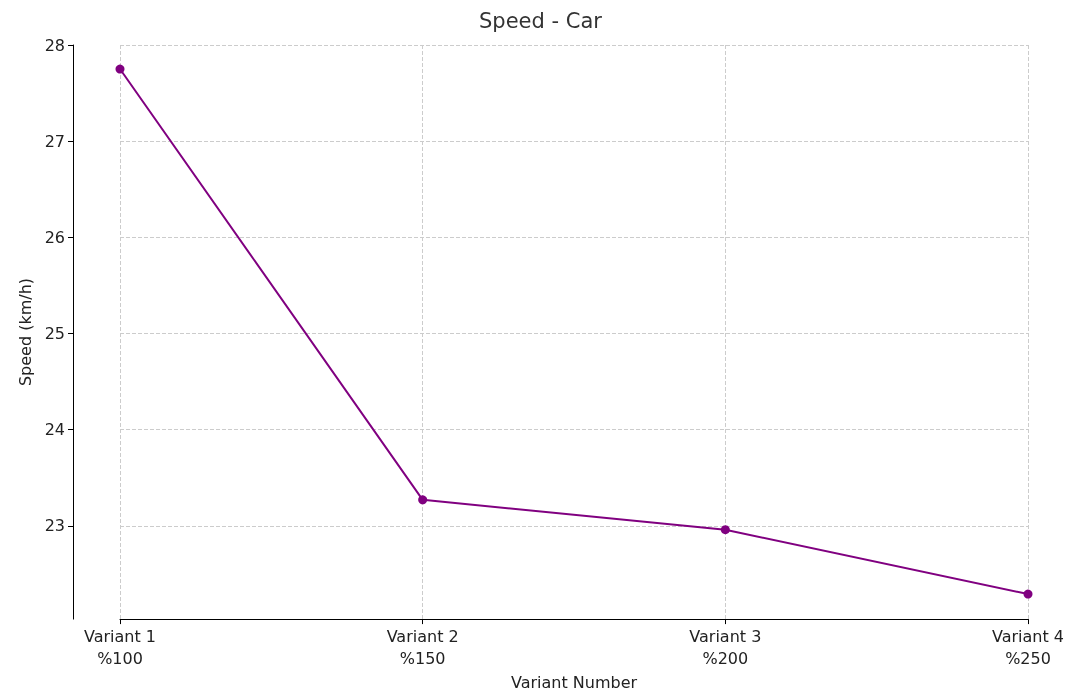 This screenshot has height=695, width=1081. Describe the element at coordinates (422, 647) in the screenshot. I see `x-tick-label: Variant 2 %150` at that location.